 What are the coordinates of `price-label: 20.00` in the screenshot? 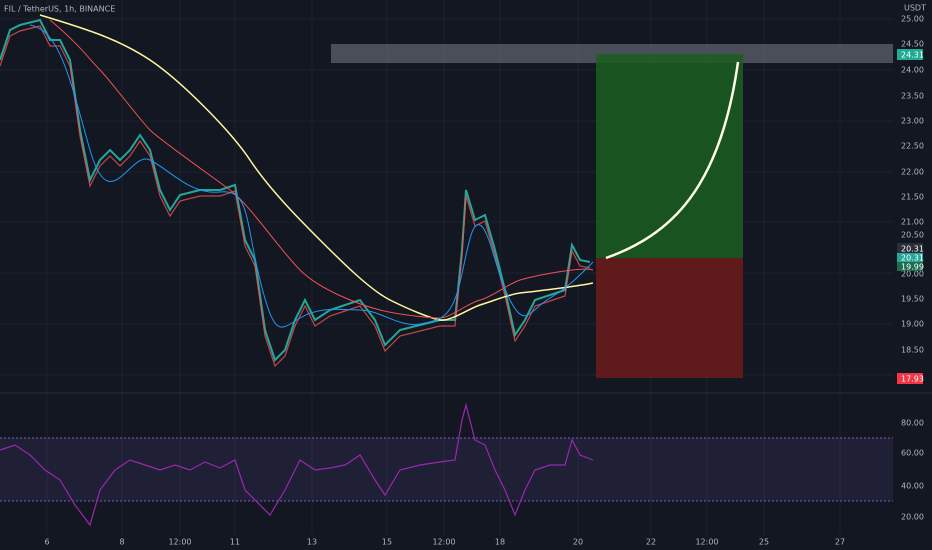 It's located at (912, 274).